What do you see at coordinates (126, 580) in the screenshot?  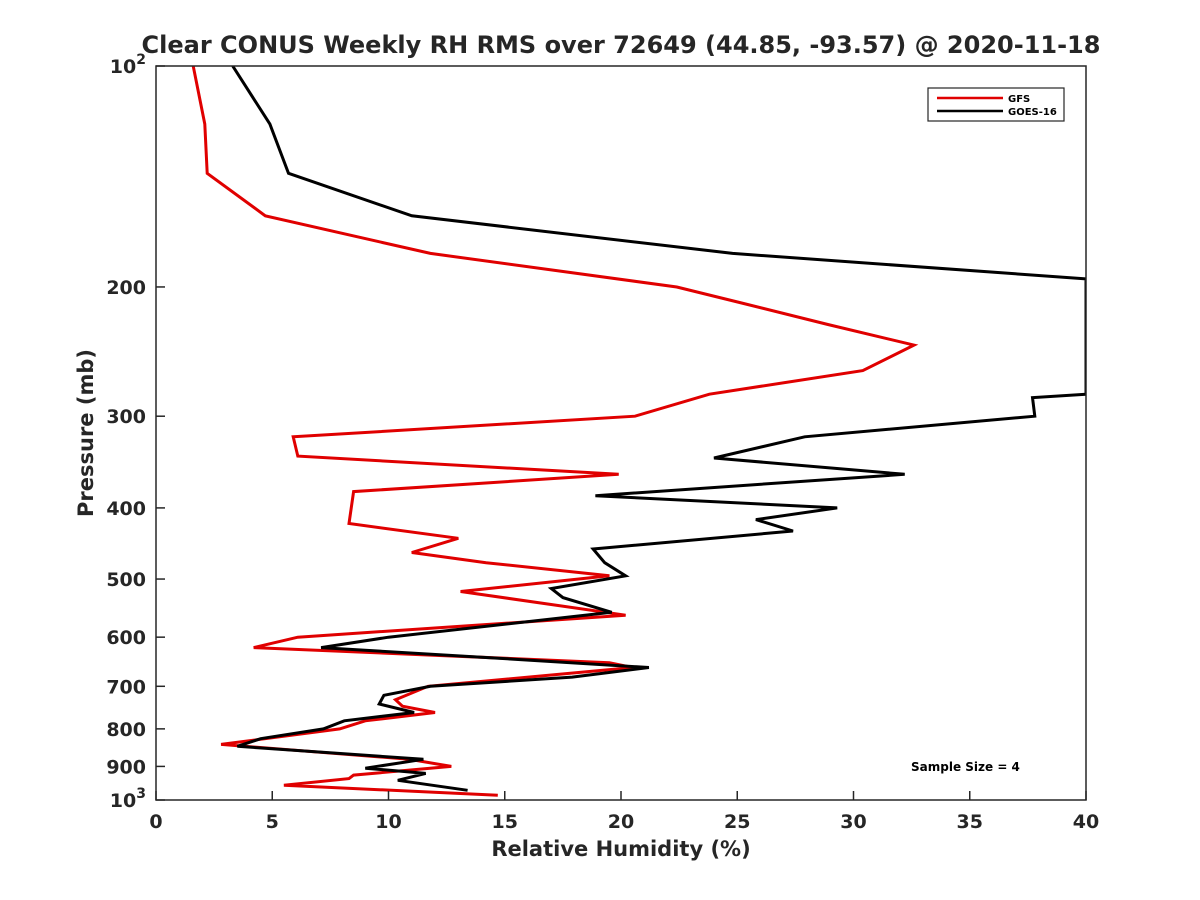 I see `y-tick-label: 500` at bounding box center [126, 580].